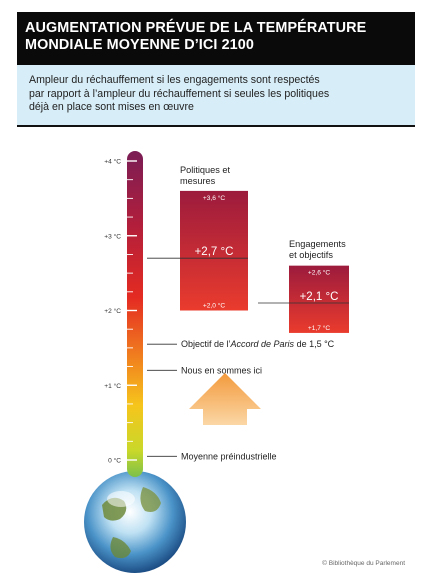  Describe the element at coordinates (214, 198) in the screenshot. I see `bar-high-label: +3,6 °C` at that location.